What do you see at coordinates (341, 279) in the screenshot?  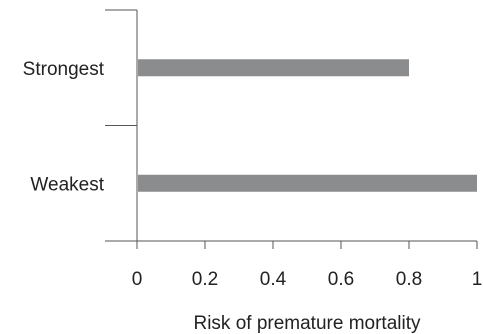 I see `x-tick-label: 0.6` at bounding box center [341, 279].